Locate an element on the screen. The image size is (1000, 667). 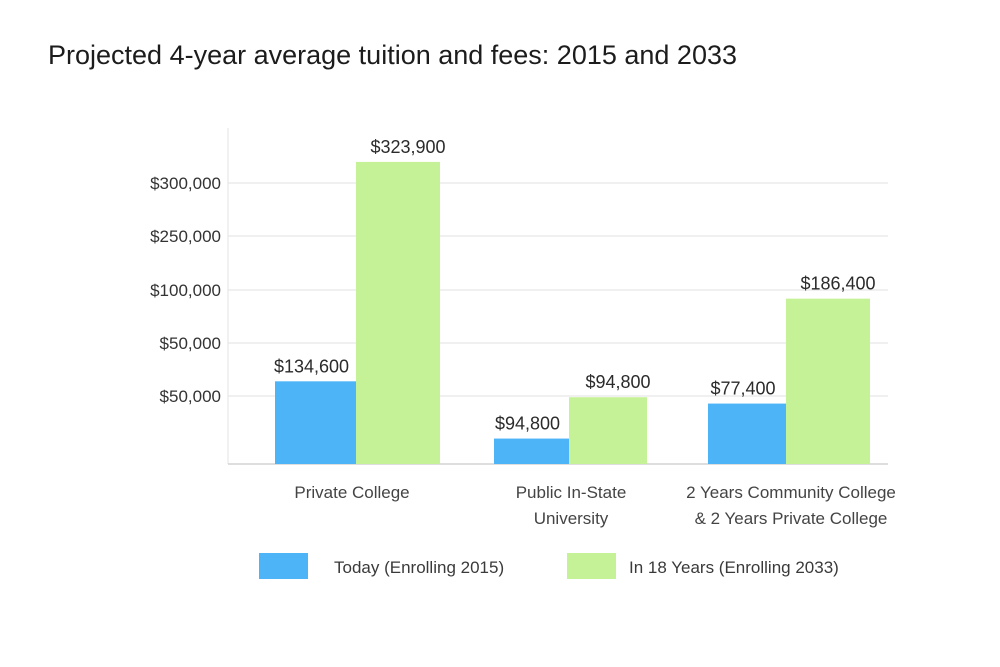
legend-label: In 18 Years (Enrolling 2033) is located at coordinates (734, 567).